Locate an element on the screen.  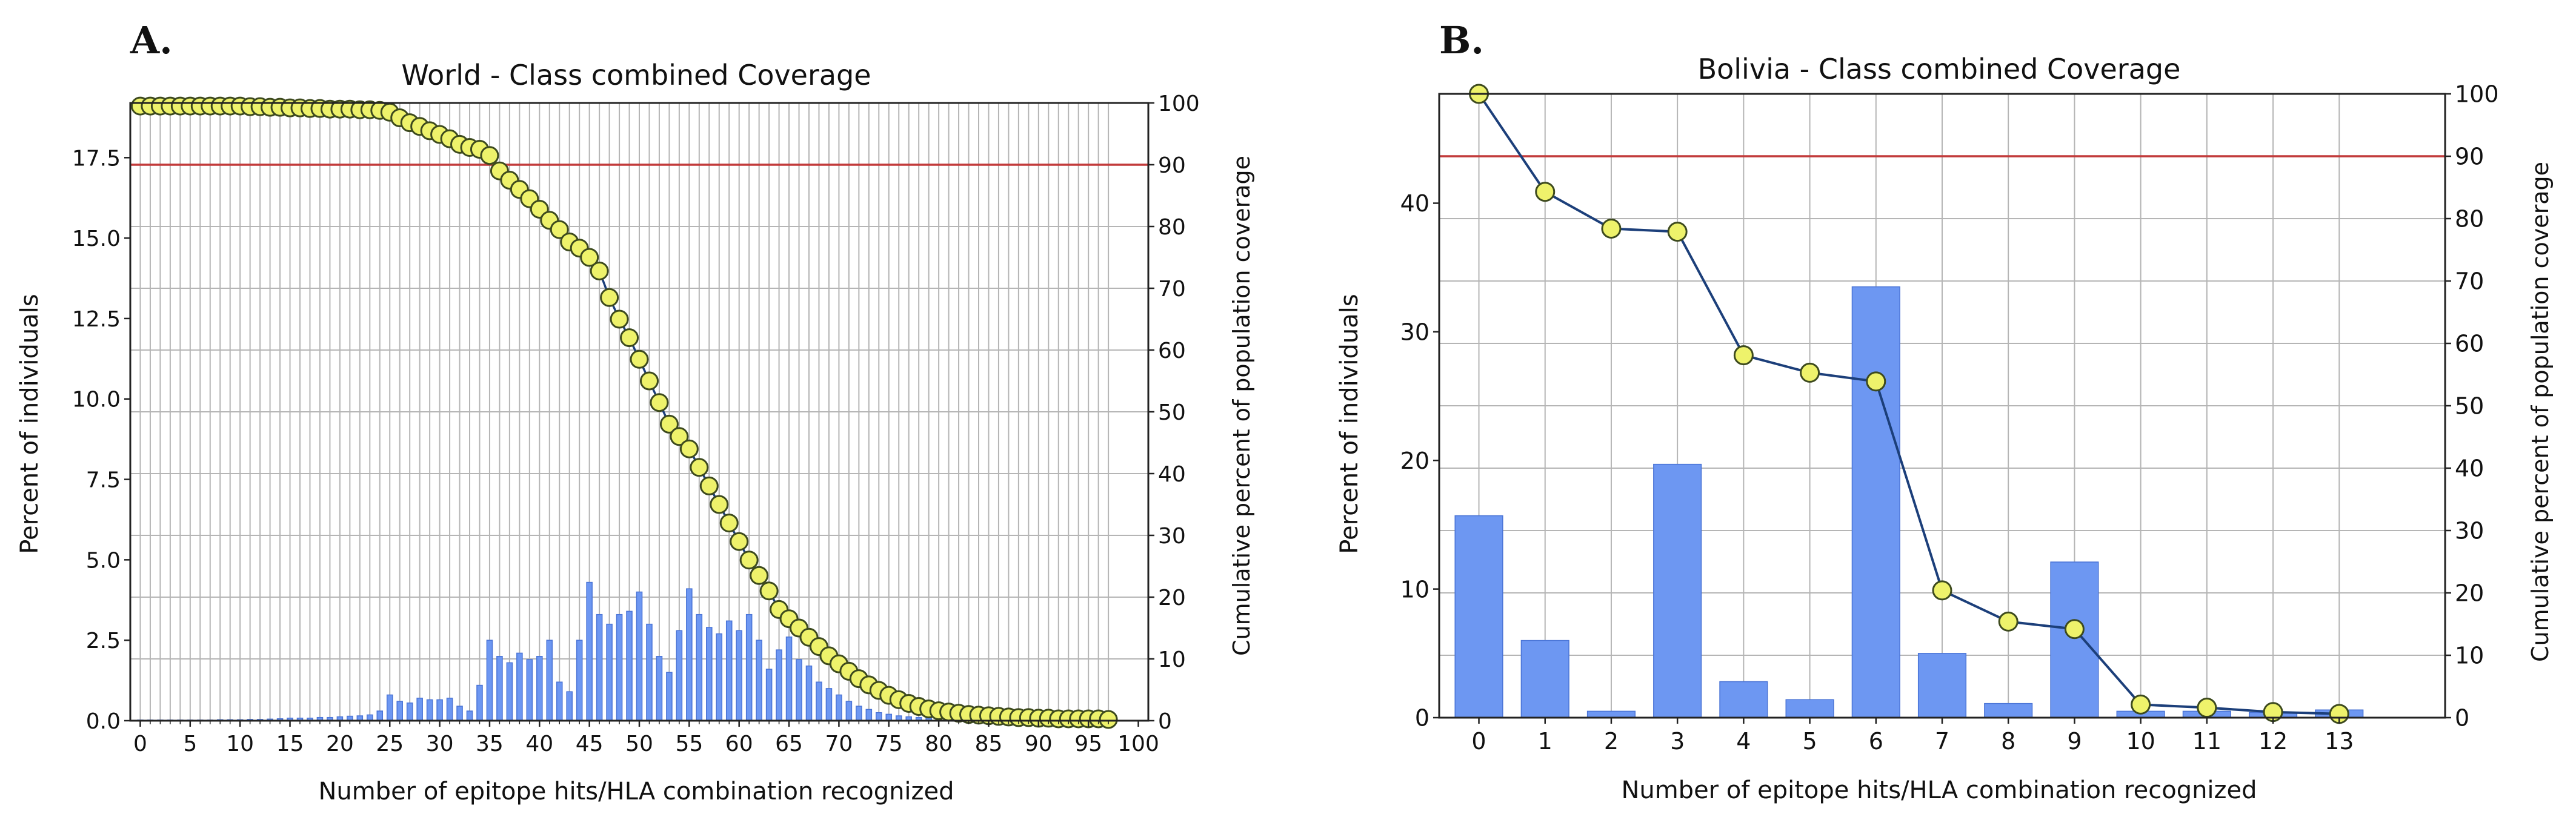
panel-a-x-tick-label: 95 is located at coordinates (1088, 744).